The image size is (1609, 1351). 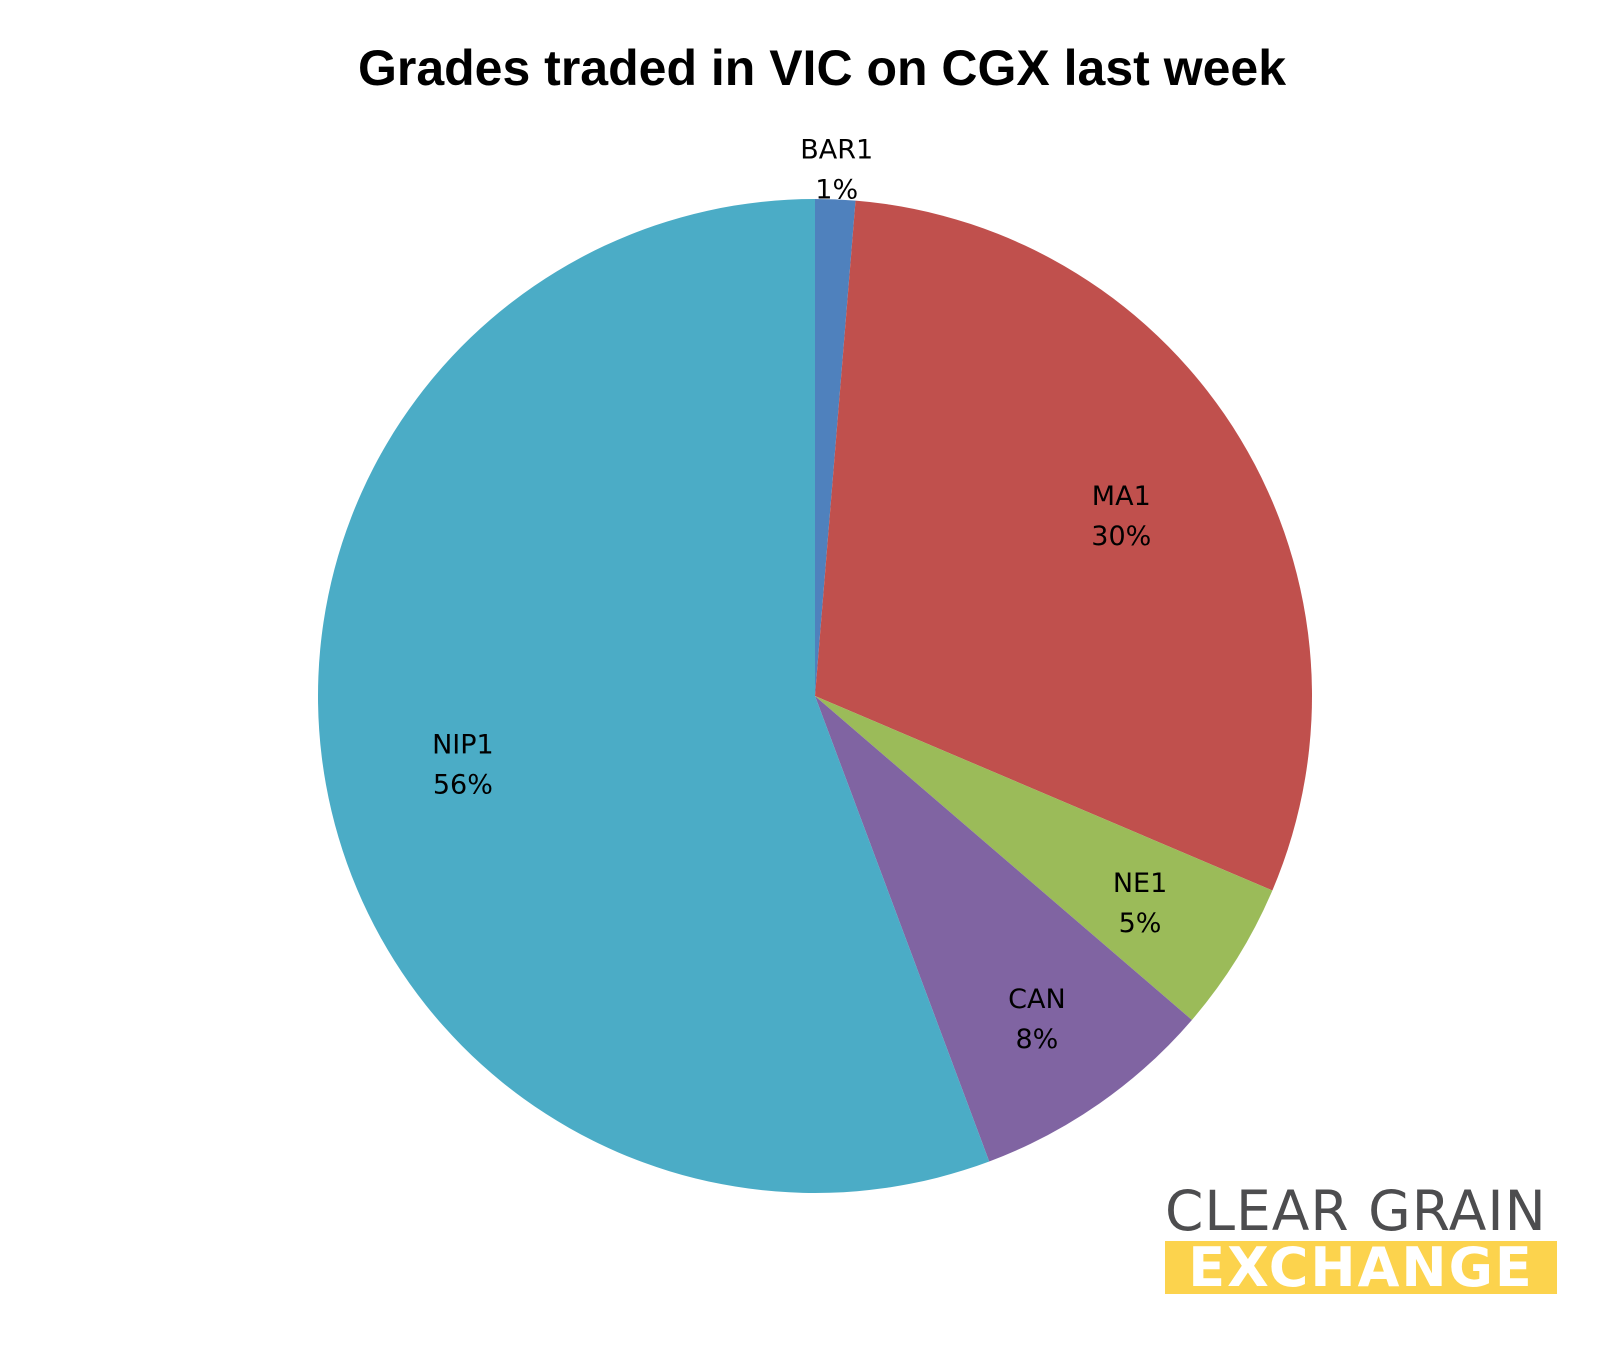 I want to click on data-label-ma1: MA1 30%, so click(x=1121, y=516).